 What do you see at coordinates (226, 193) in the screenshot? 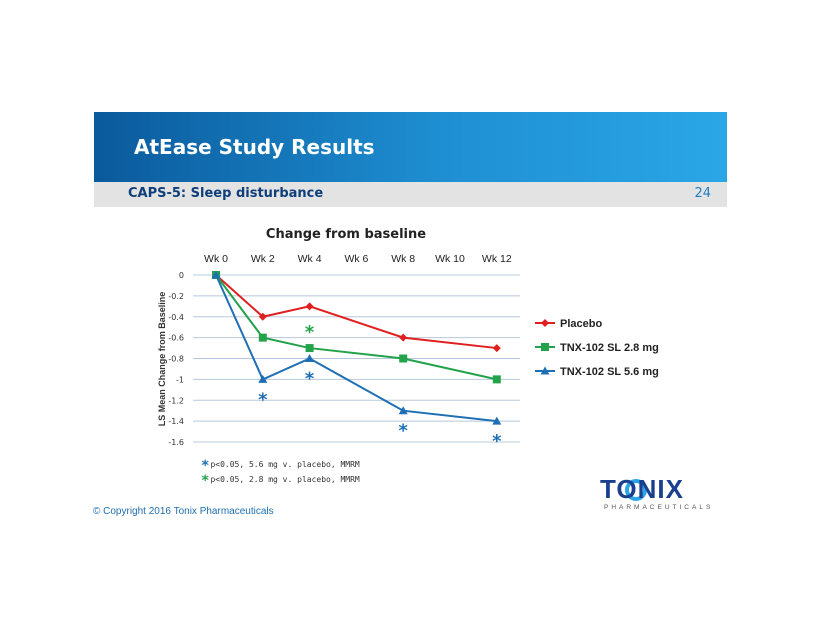
I see `slide-subtitle: CAPS-5: Sleep disturbance` at bounding box center [226, 193].